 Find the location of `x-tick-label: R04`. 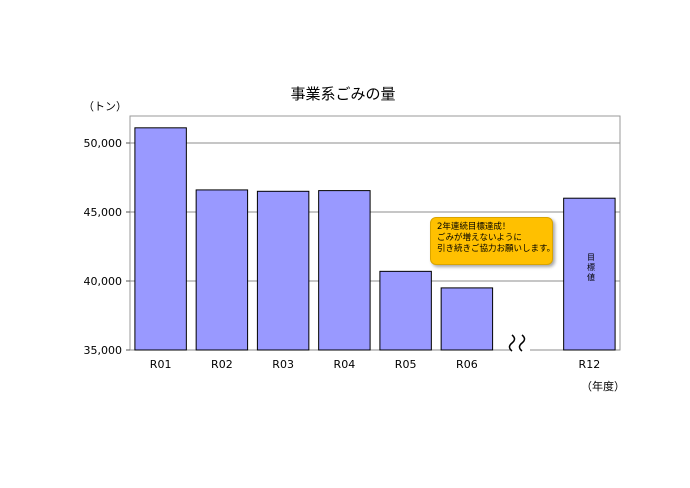

x-tick-label: R04 is located at coordinates (345, 364).